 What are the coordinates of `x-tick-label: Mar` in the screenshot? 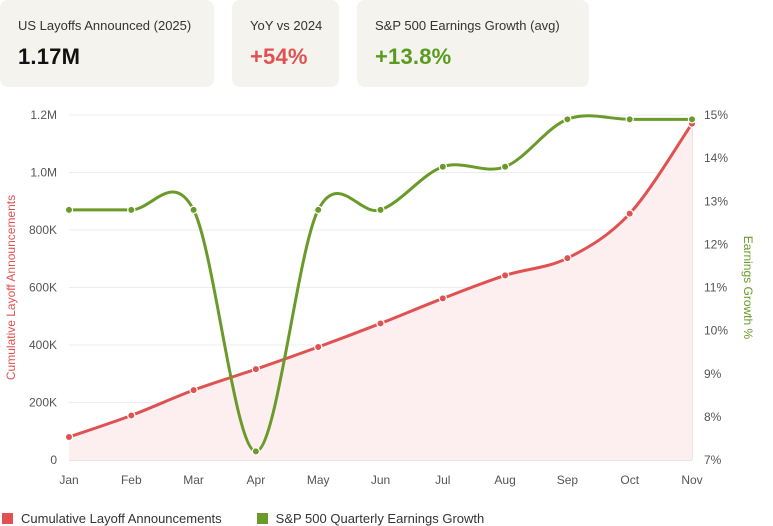 It's located at (193, 480).